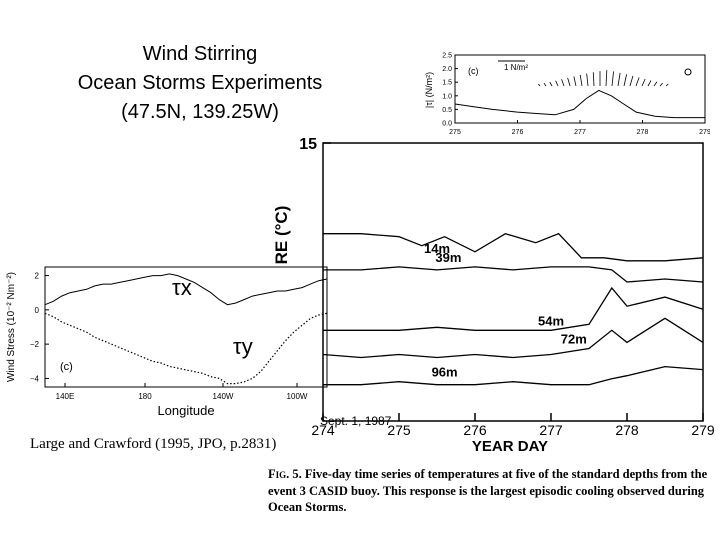 This screenshot has height=540, width=720. What do you see at coordinates (65, 396) in the screenshot?
I see `x-tick-label: 140E` at bounding box center [65, 396].